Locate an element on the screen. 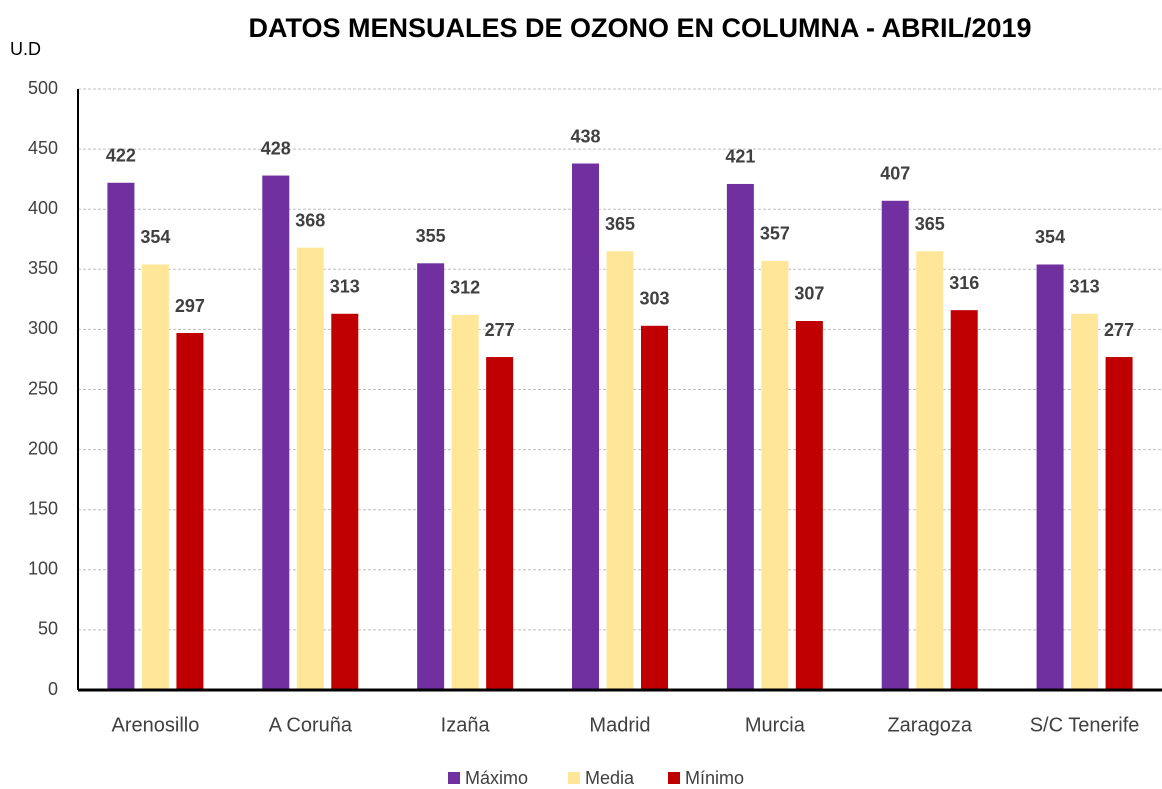 This screenshot has height=789, width=1162. y-tick-label: 50 is located at coordinates (48, 629).